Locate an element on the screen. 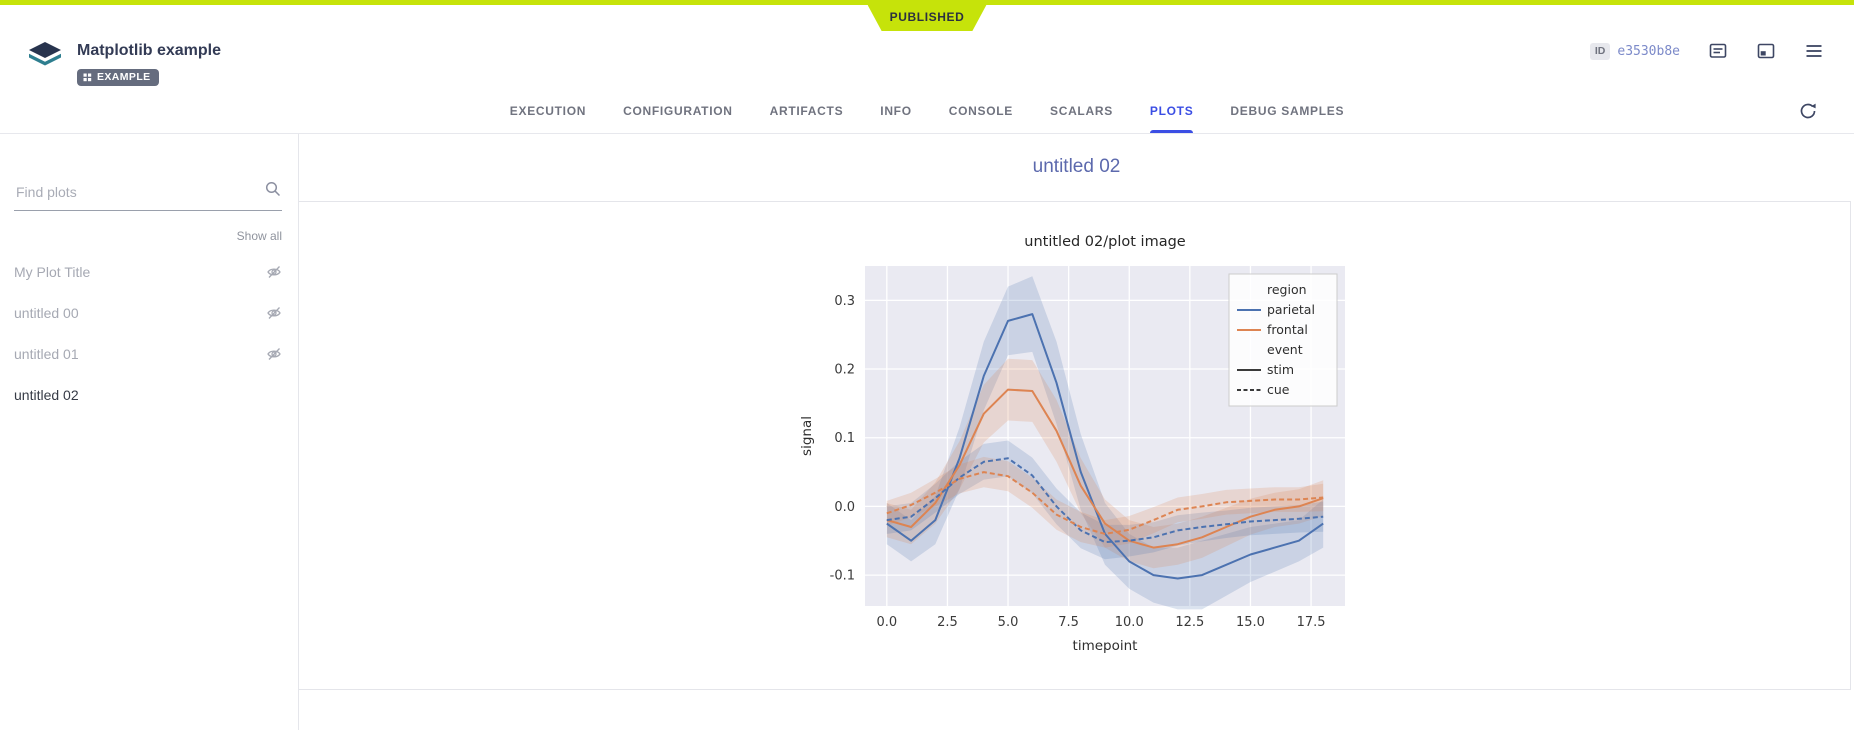  svg-text: 0.3 is located at coordinates (844, 301).